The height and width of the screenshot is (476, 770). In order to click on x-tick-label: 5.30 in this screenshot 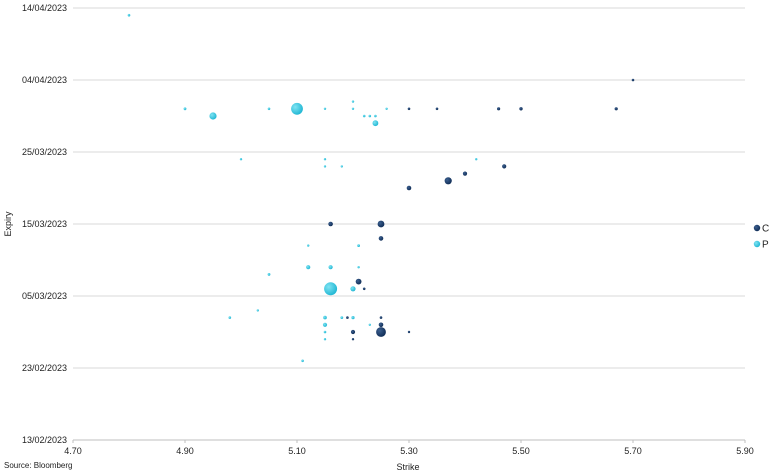, I will do `click(409, 451)`.